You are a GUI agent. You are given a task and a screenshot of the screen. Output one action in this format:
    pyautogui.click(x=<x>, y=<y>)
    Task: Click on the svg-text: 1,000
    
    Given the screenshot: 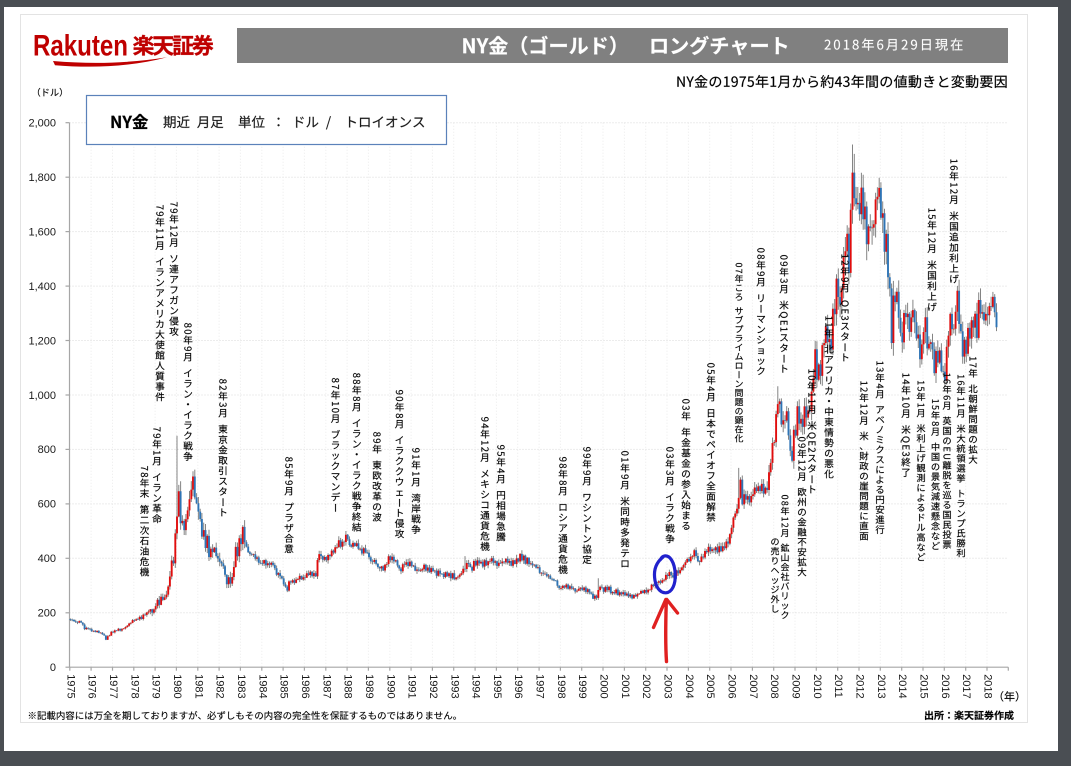 What is the action you would take?
    pyautogui.click(x=42, y=396)
    